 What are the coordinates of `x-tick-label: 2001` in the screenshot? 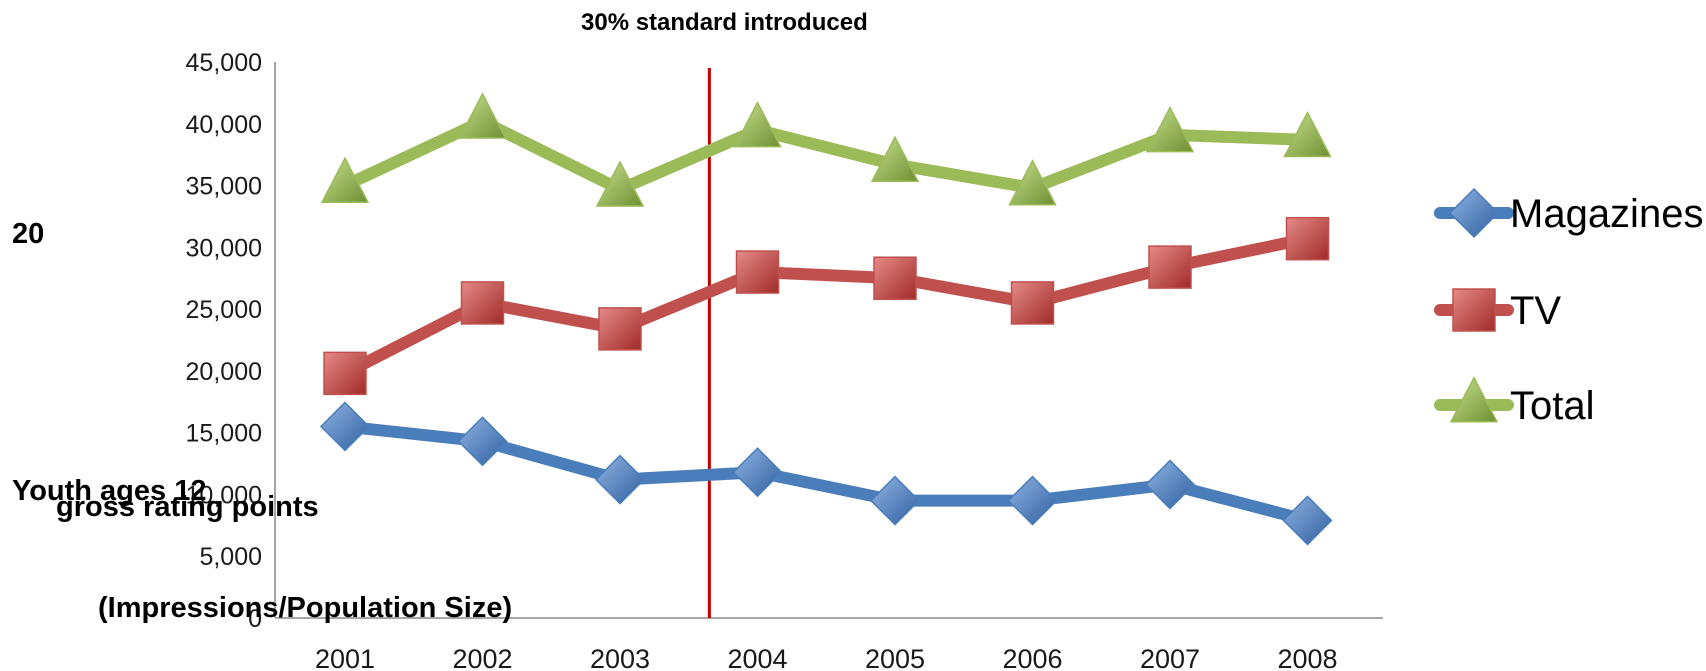 It's located at (345, 657).